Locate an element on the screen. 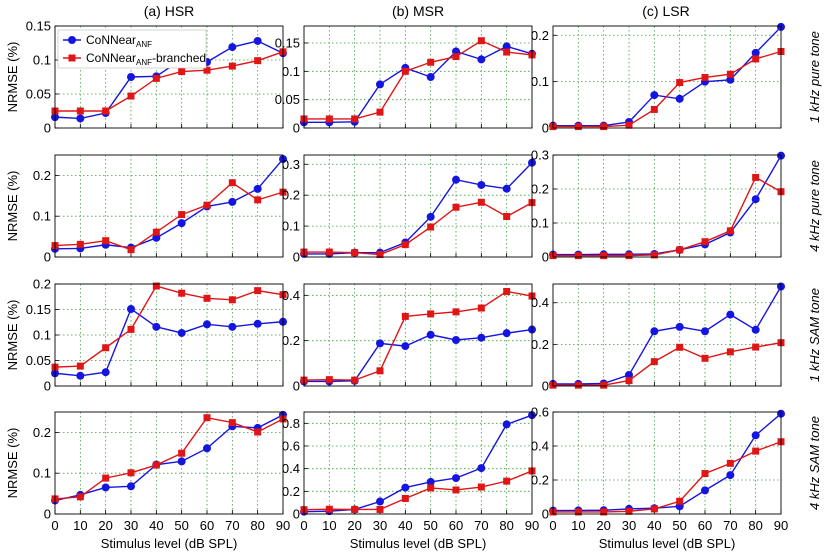 The width and height of the screenshot is (831, 556). panel-r1-lsr: 0 0.1 0.2 is located at coordinates (658, 79).